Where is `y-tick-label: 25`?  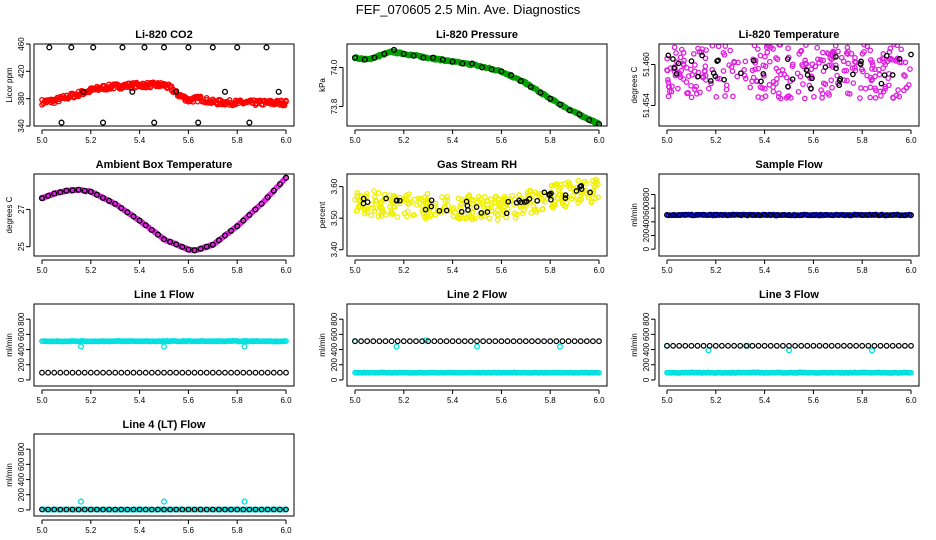
y-tick-label: 25 is located at coordinates (21, 246).